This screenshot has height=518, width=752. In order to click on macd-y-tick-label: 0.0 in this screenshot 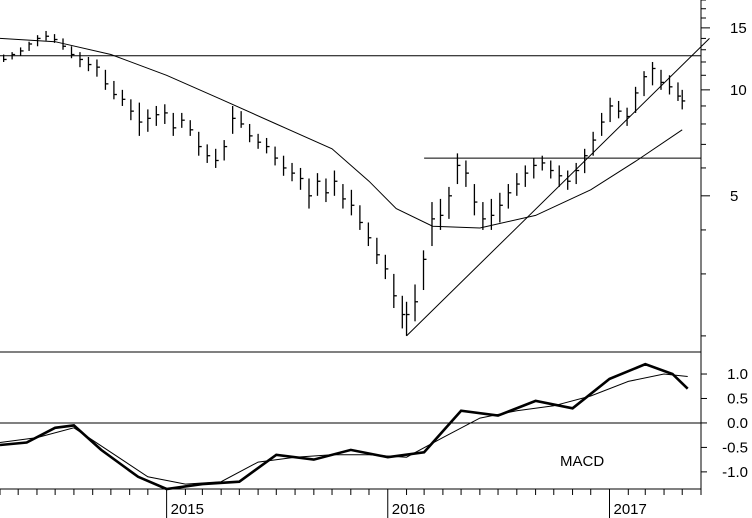, I will do `click(737, 423)`.